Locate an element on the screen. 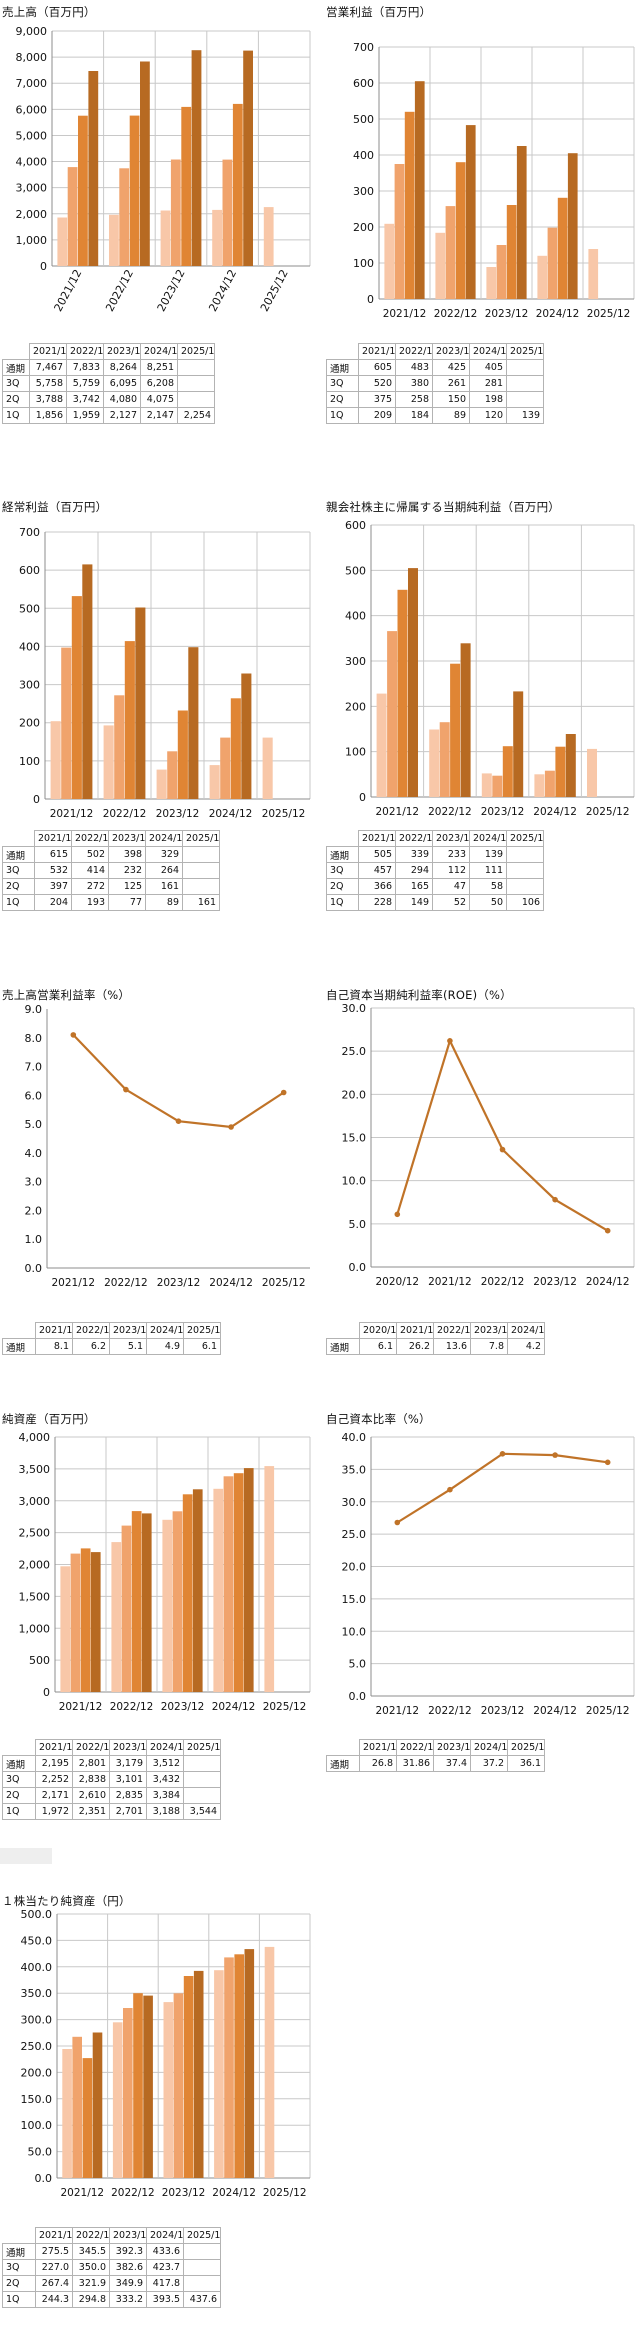 This screenshot has width=641, height=2338. y-tick-label: 9.0 is located at coordinates (34, 1009).